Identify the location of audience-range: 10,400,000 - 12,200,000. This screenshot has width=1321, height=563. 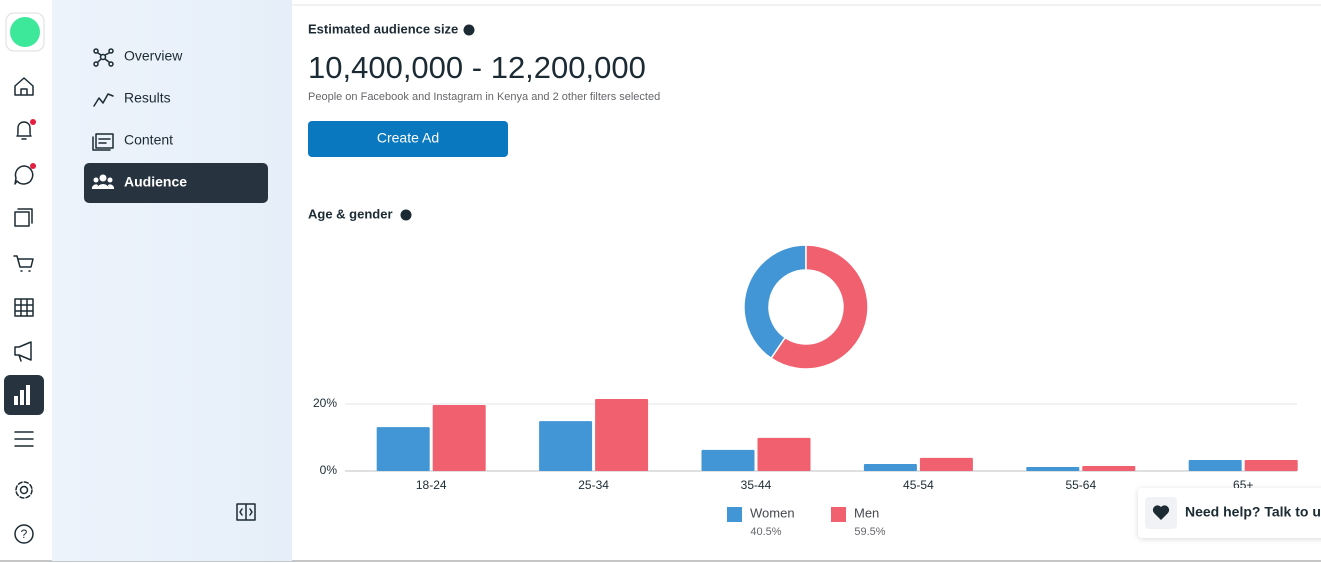
(477, 67).